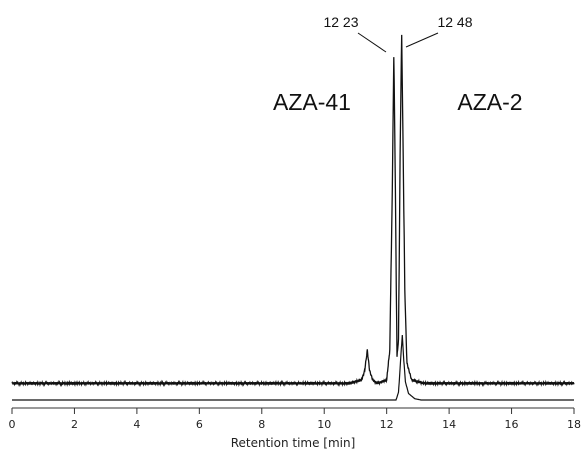  Describe the element at coordinates (136, 424) in the screenshot. I see `x-tick-label: 4` at that location.